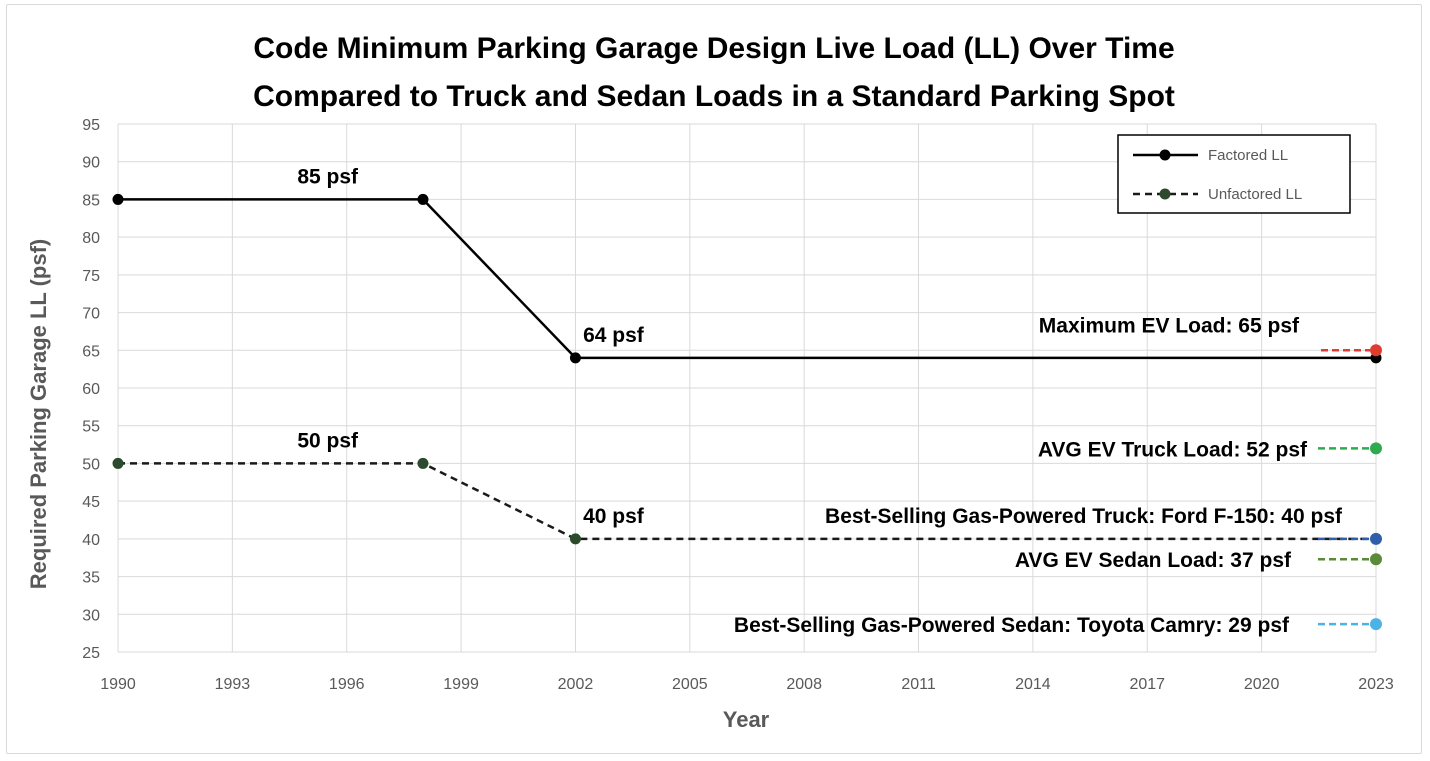  I want to click on y-tick-label: 30, so click(91, 615).